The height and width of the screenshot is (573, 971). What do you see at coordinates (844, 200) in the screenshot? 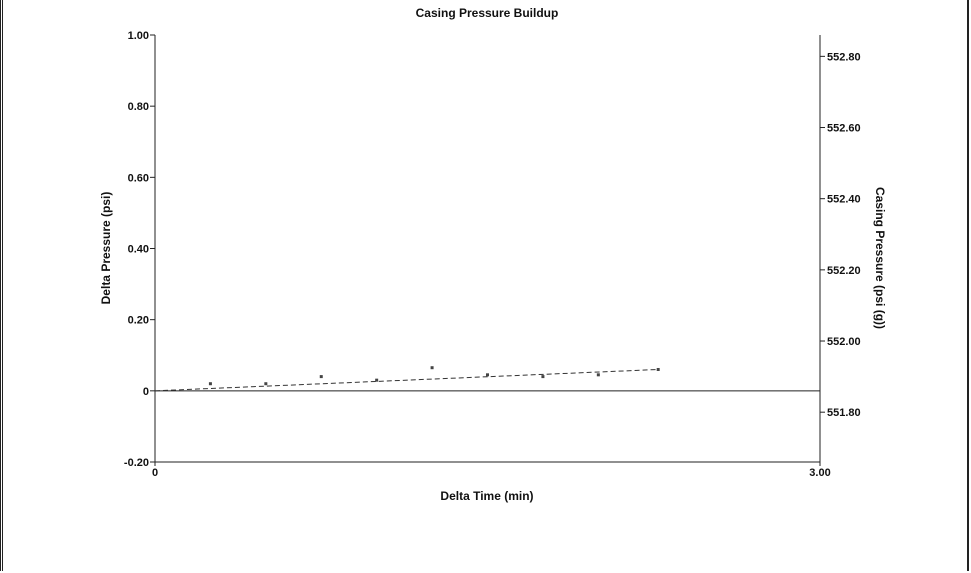
I see `y2-tick-label: 552.40` at bounding box center [844, 200].